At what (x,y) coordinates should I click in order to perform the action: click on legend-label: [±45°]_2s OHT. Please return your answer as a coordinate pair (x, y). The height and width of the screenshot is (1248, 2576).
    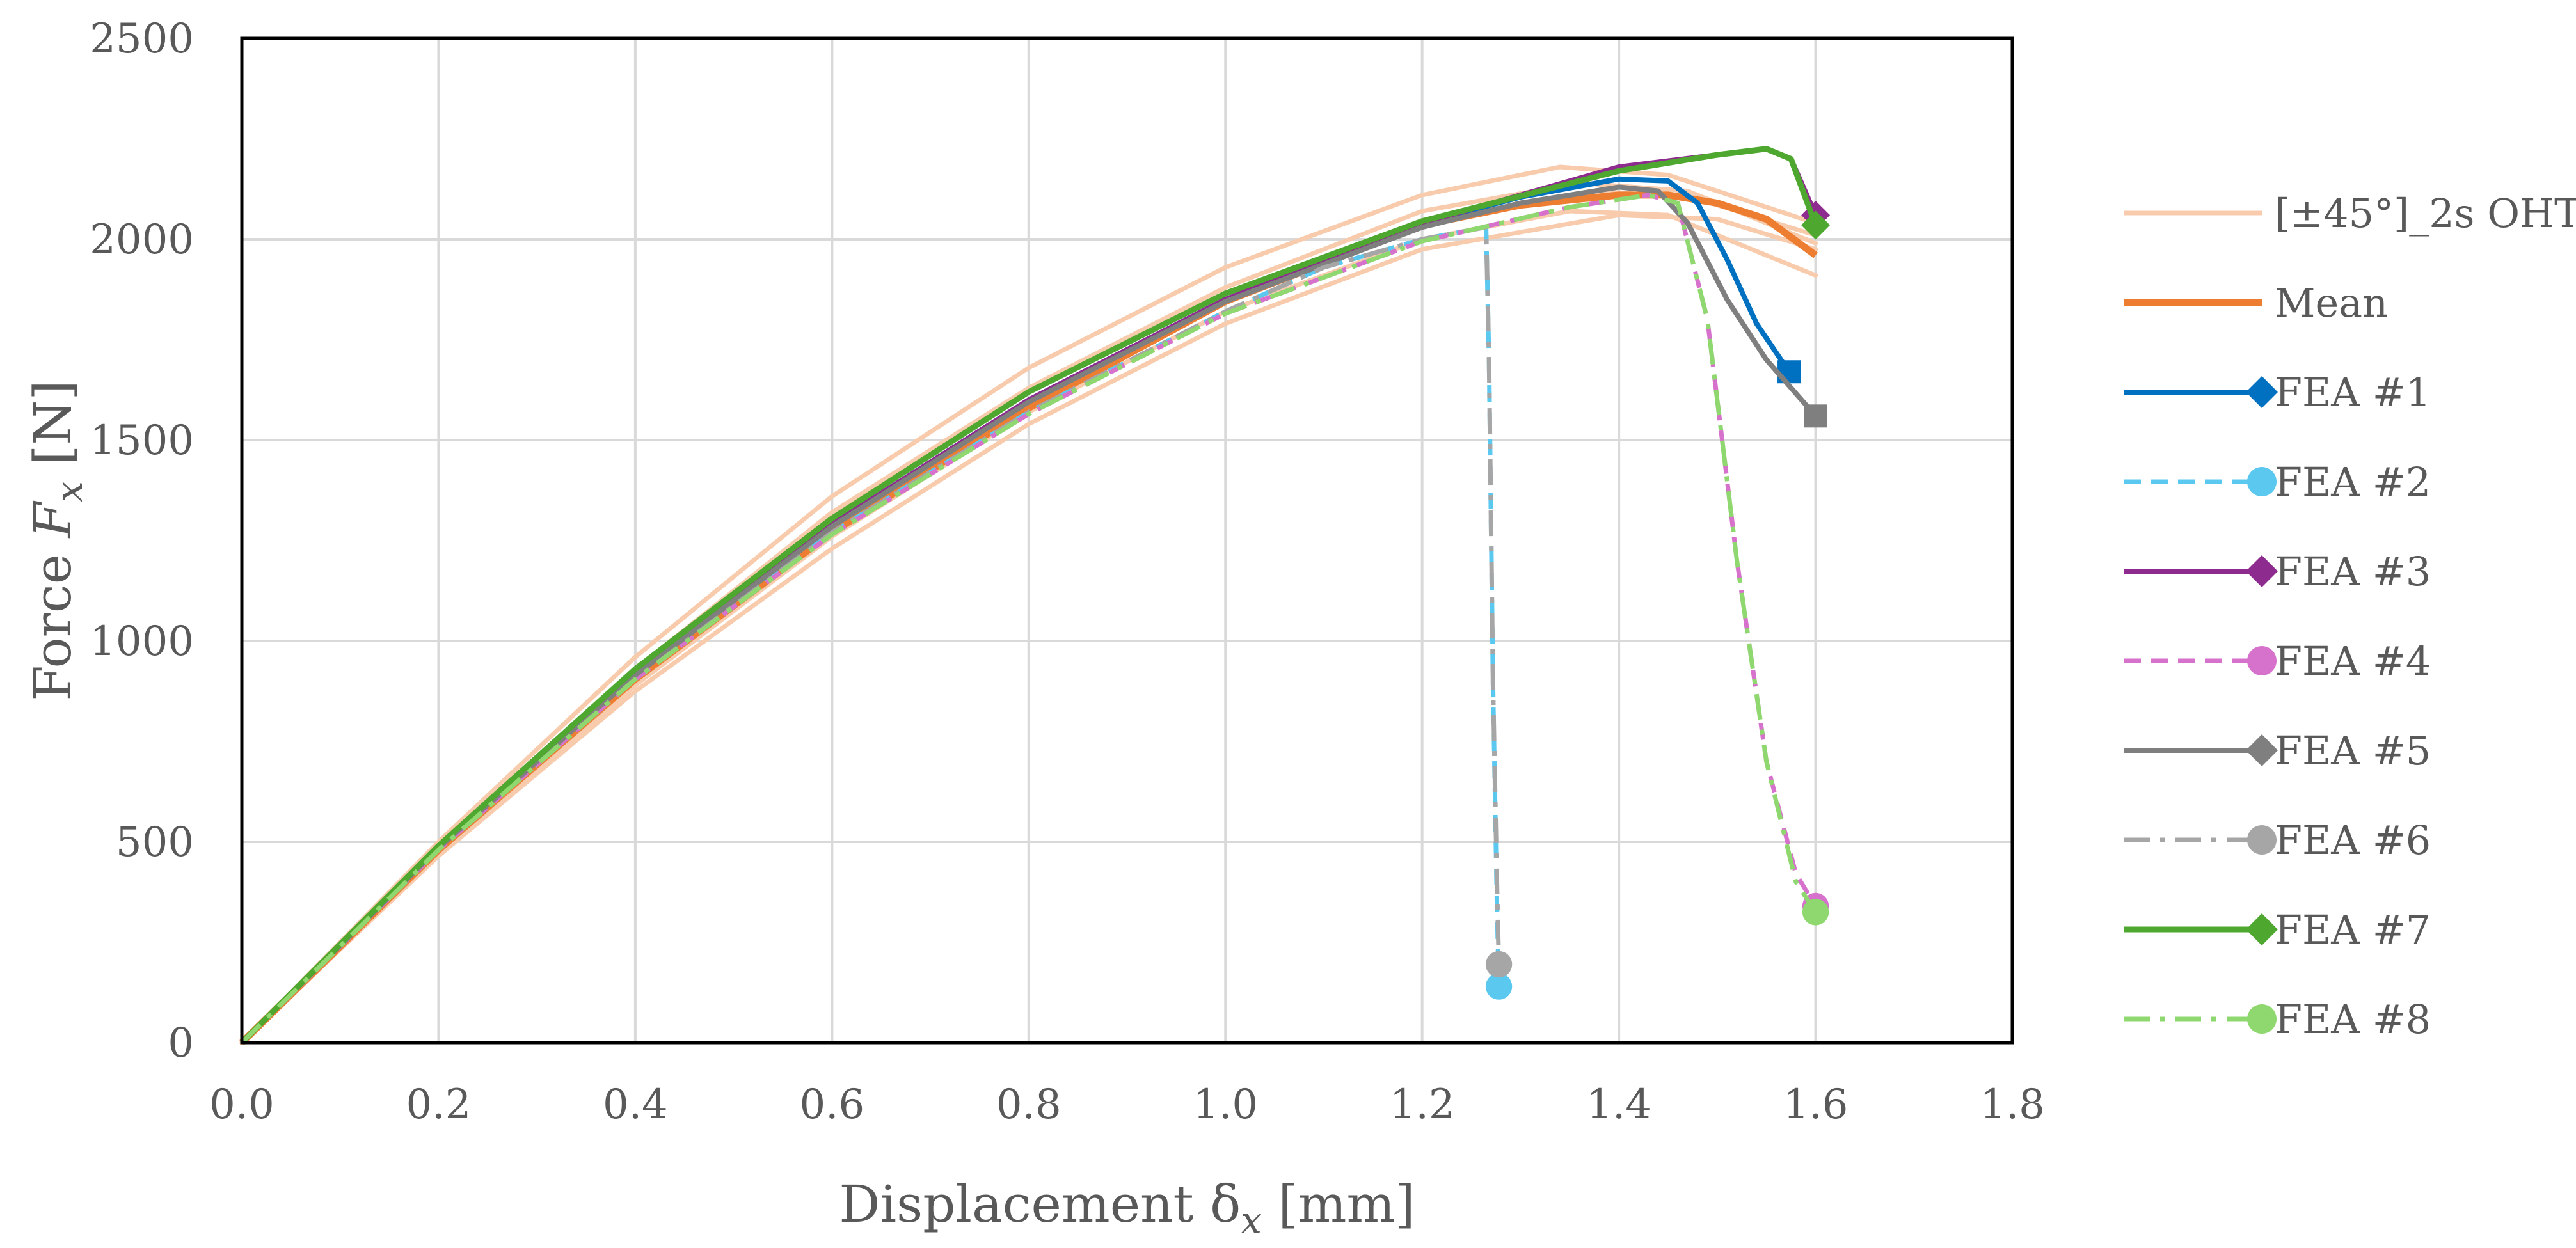
    Looking at the image, I should click on (2426, 213).